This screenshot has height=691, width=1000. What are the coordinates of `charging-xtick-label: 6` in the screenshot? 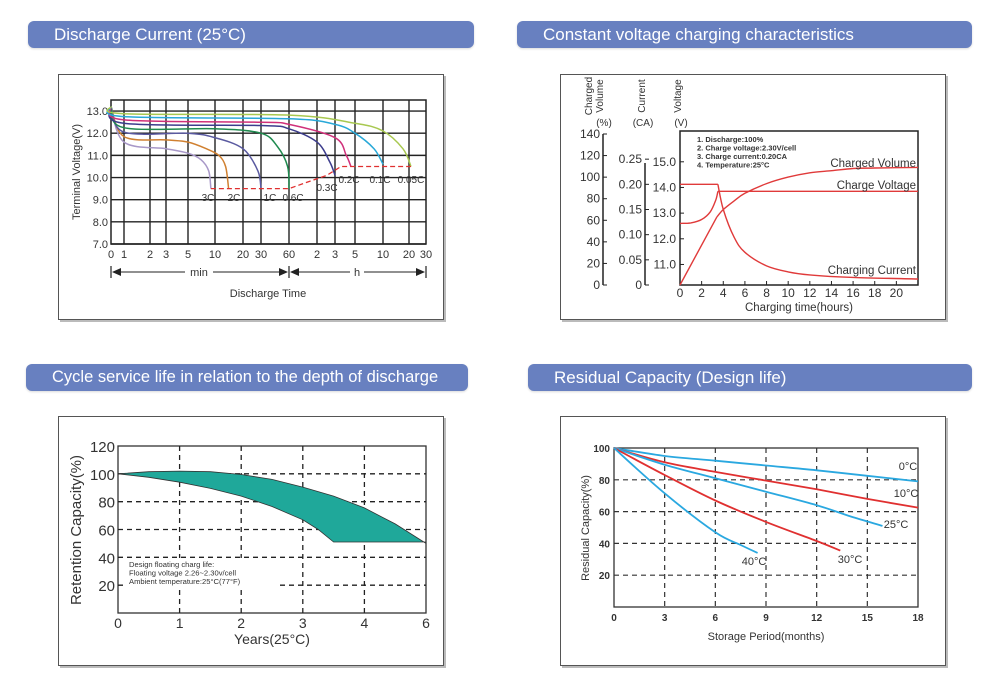 It's located at (745, 293).